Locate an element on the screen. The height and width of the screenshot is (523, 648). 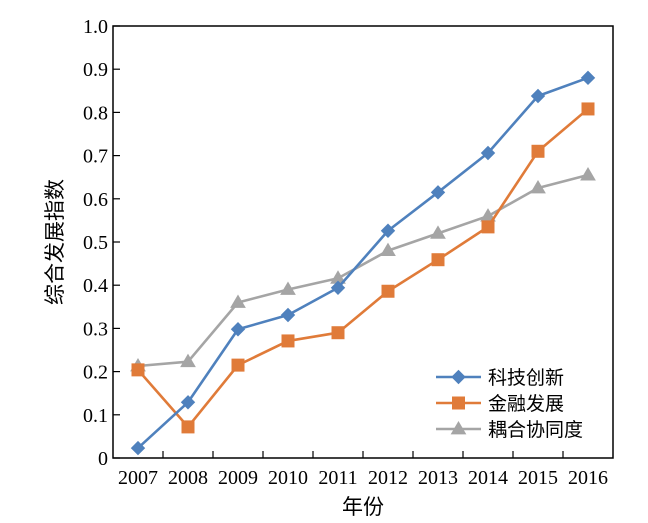
x-tick-label: 2008 is located at coordinates (188, 478).